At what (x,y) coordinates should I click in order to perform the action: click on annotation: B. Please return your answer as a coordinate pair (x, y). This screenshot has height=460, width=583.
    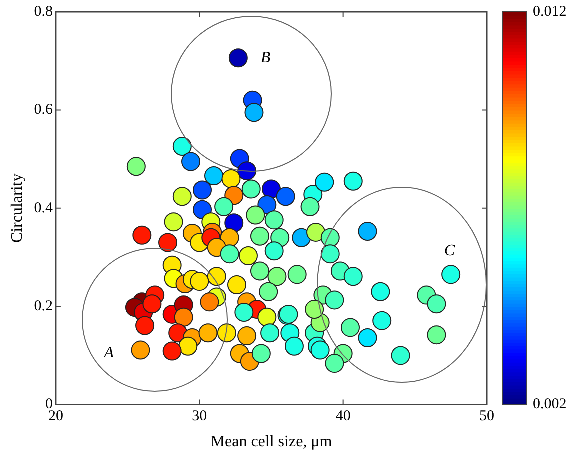
    Looking at the image, I should click on (265, 57).